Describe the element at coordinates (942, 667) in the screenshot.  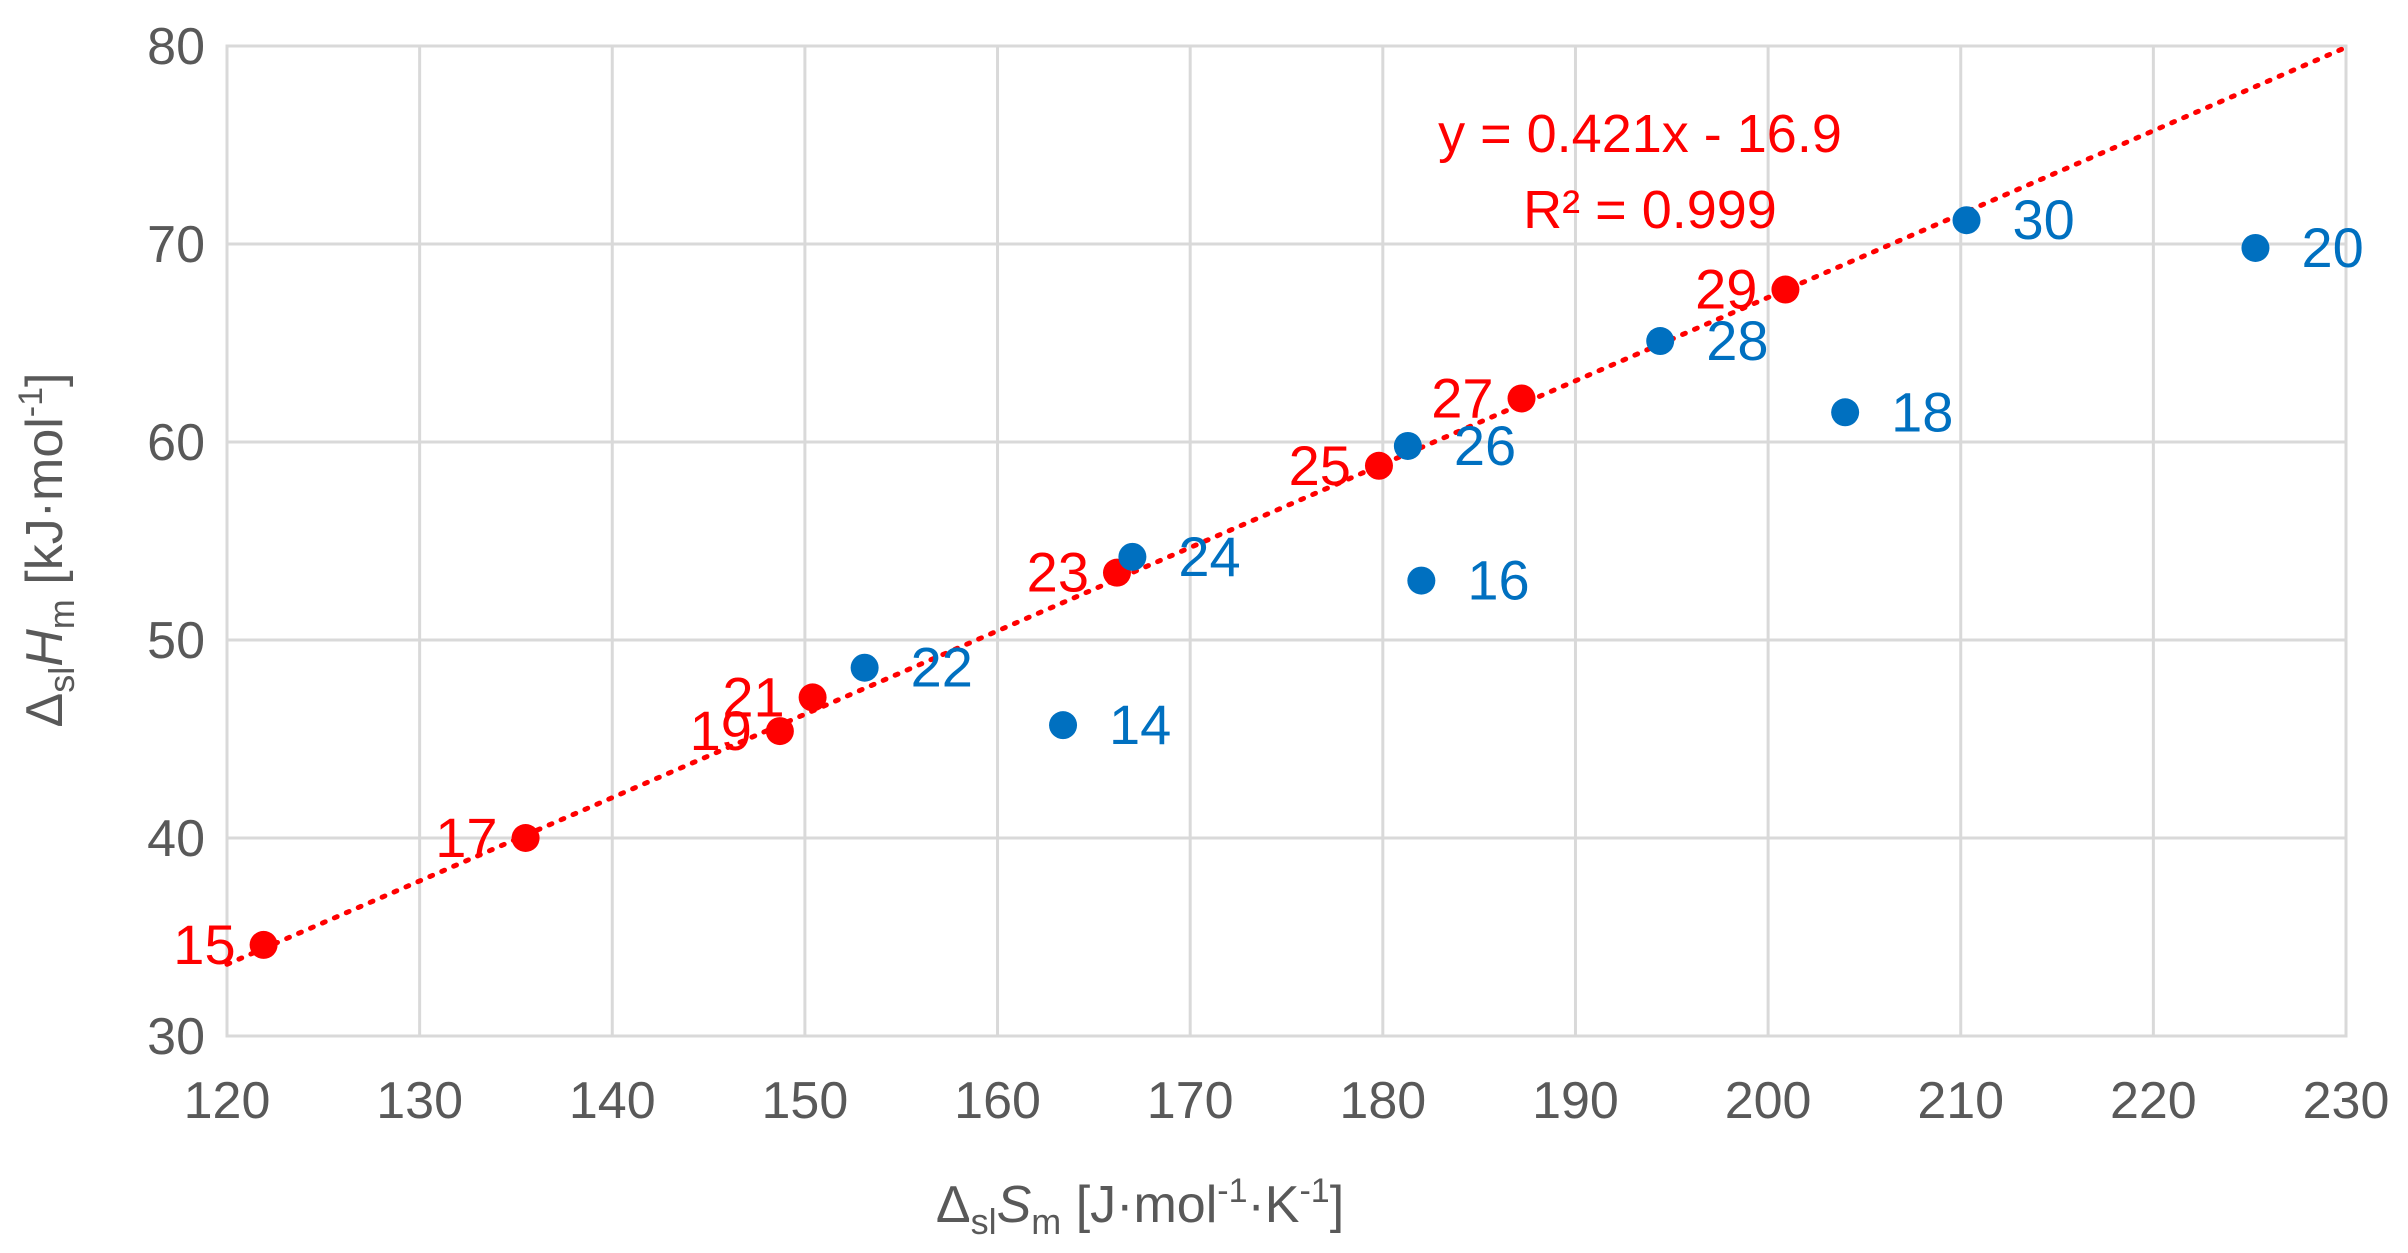
I see `data-label-22: 22` at that location.